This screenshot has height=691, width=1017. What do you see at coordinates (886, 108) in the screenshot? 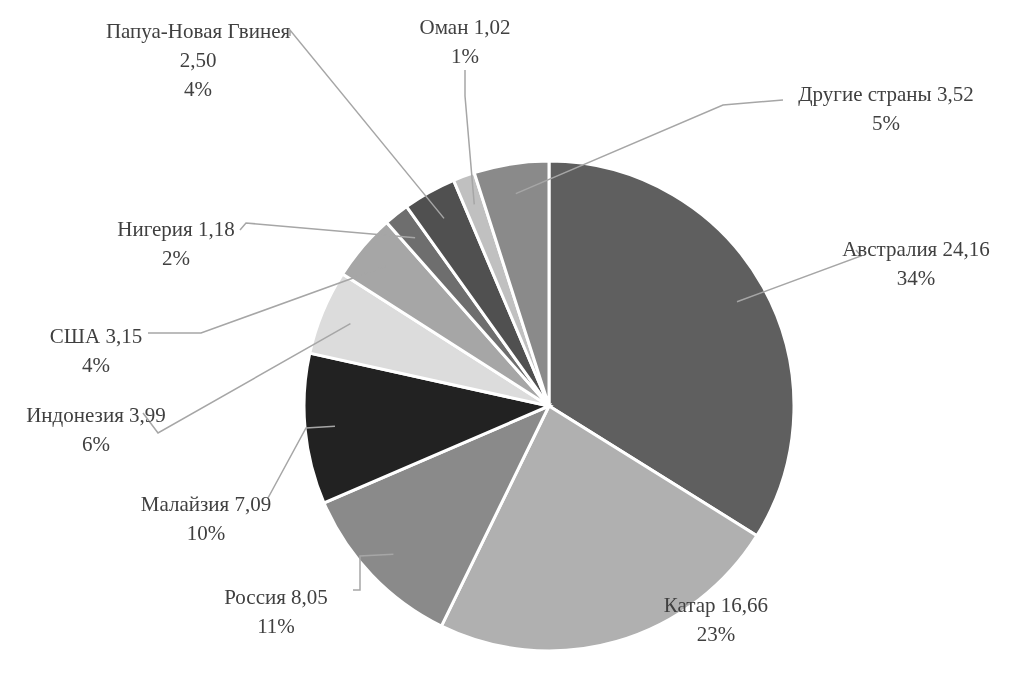
I see `slice-label: Другие страны 3,52 5%` at bounding box center [886, 108].